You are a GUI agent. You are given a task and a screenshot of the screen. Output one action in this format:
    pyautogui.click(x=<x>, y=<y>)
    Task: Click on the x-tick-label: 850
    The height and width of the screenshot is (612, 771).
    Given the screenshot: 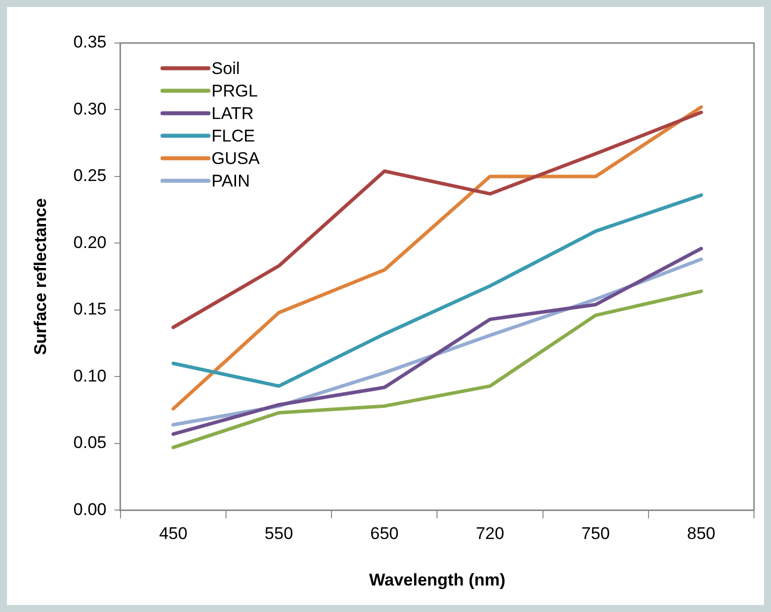 What is the action you would take?
    pyautogui.click(x=701, y=534)
    